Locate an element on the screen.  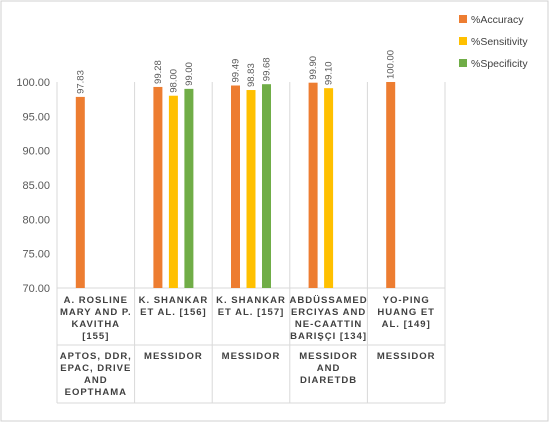
data-label: 99.28 is located at coordinates (158, 72).